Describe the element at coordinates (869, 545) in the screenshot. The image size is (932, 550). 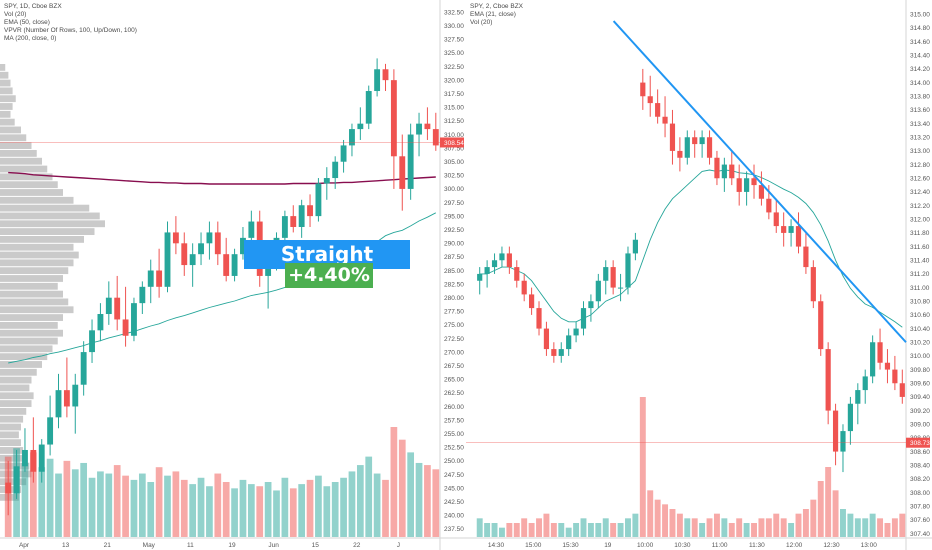
I see `right-x-tick-label: 13:00` at that location.